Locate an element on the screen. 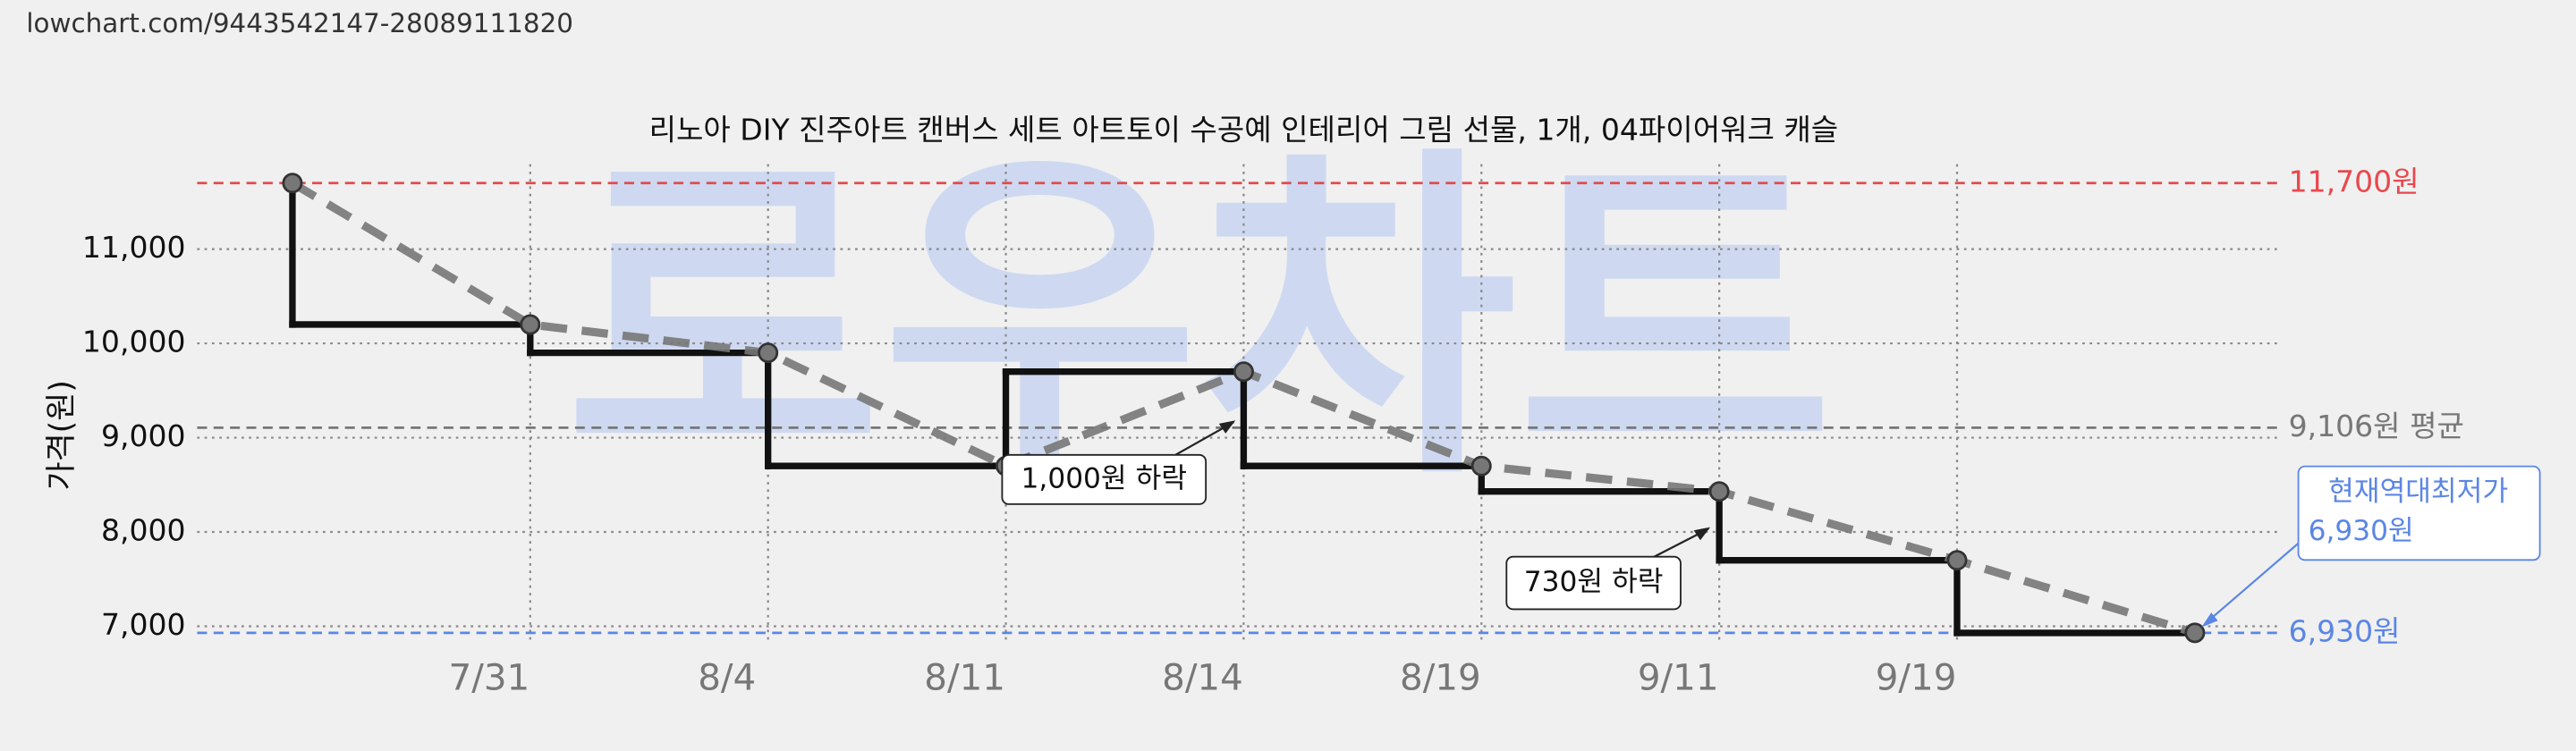  x-tick-label: 9/11 is located at coordinates (1678, 676).